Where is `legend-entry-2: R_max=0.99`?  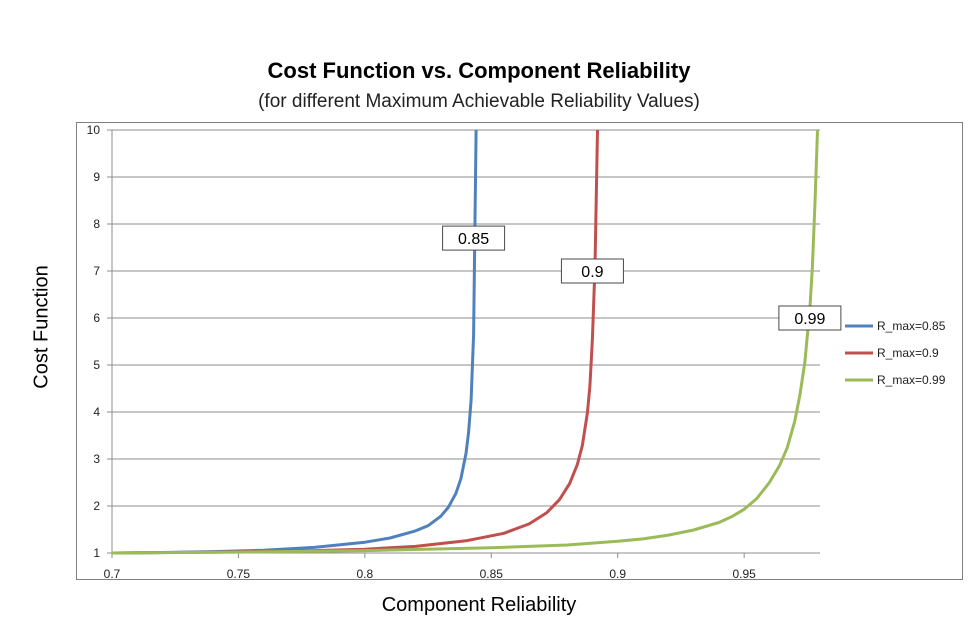 legend-entry-2: R_max=0.99 is located at coordinates (895, 380).